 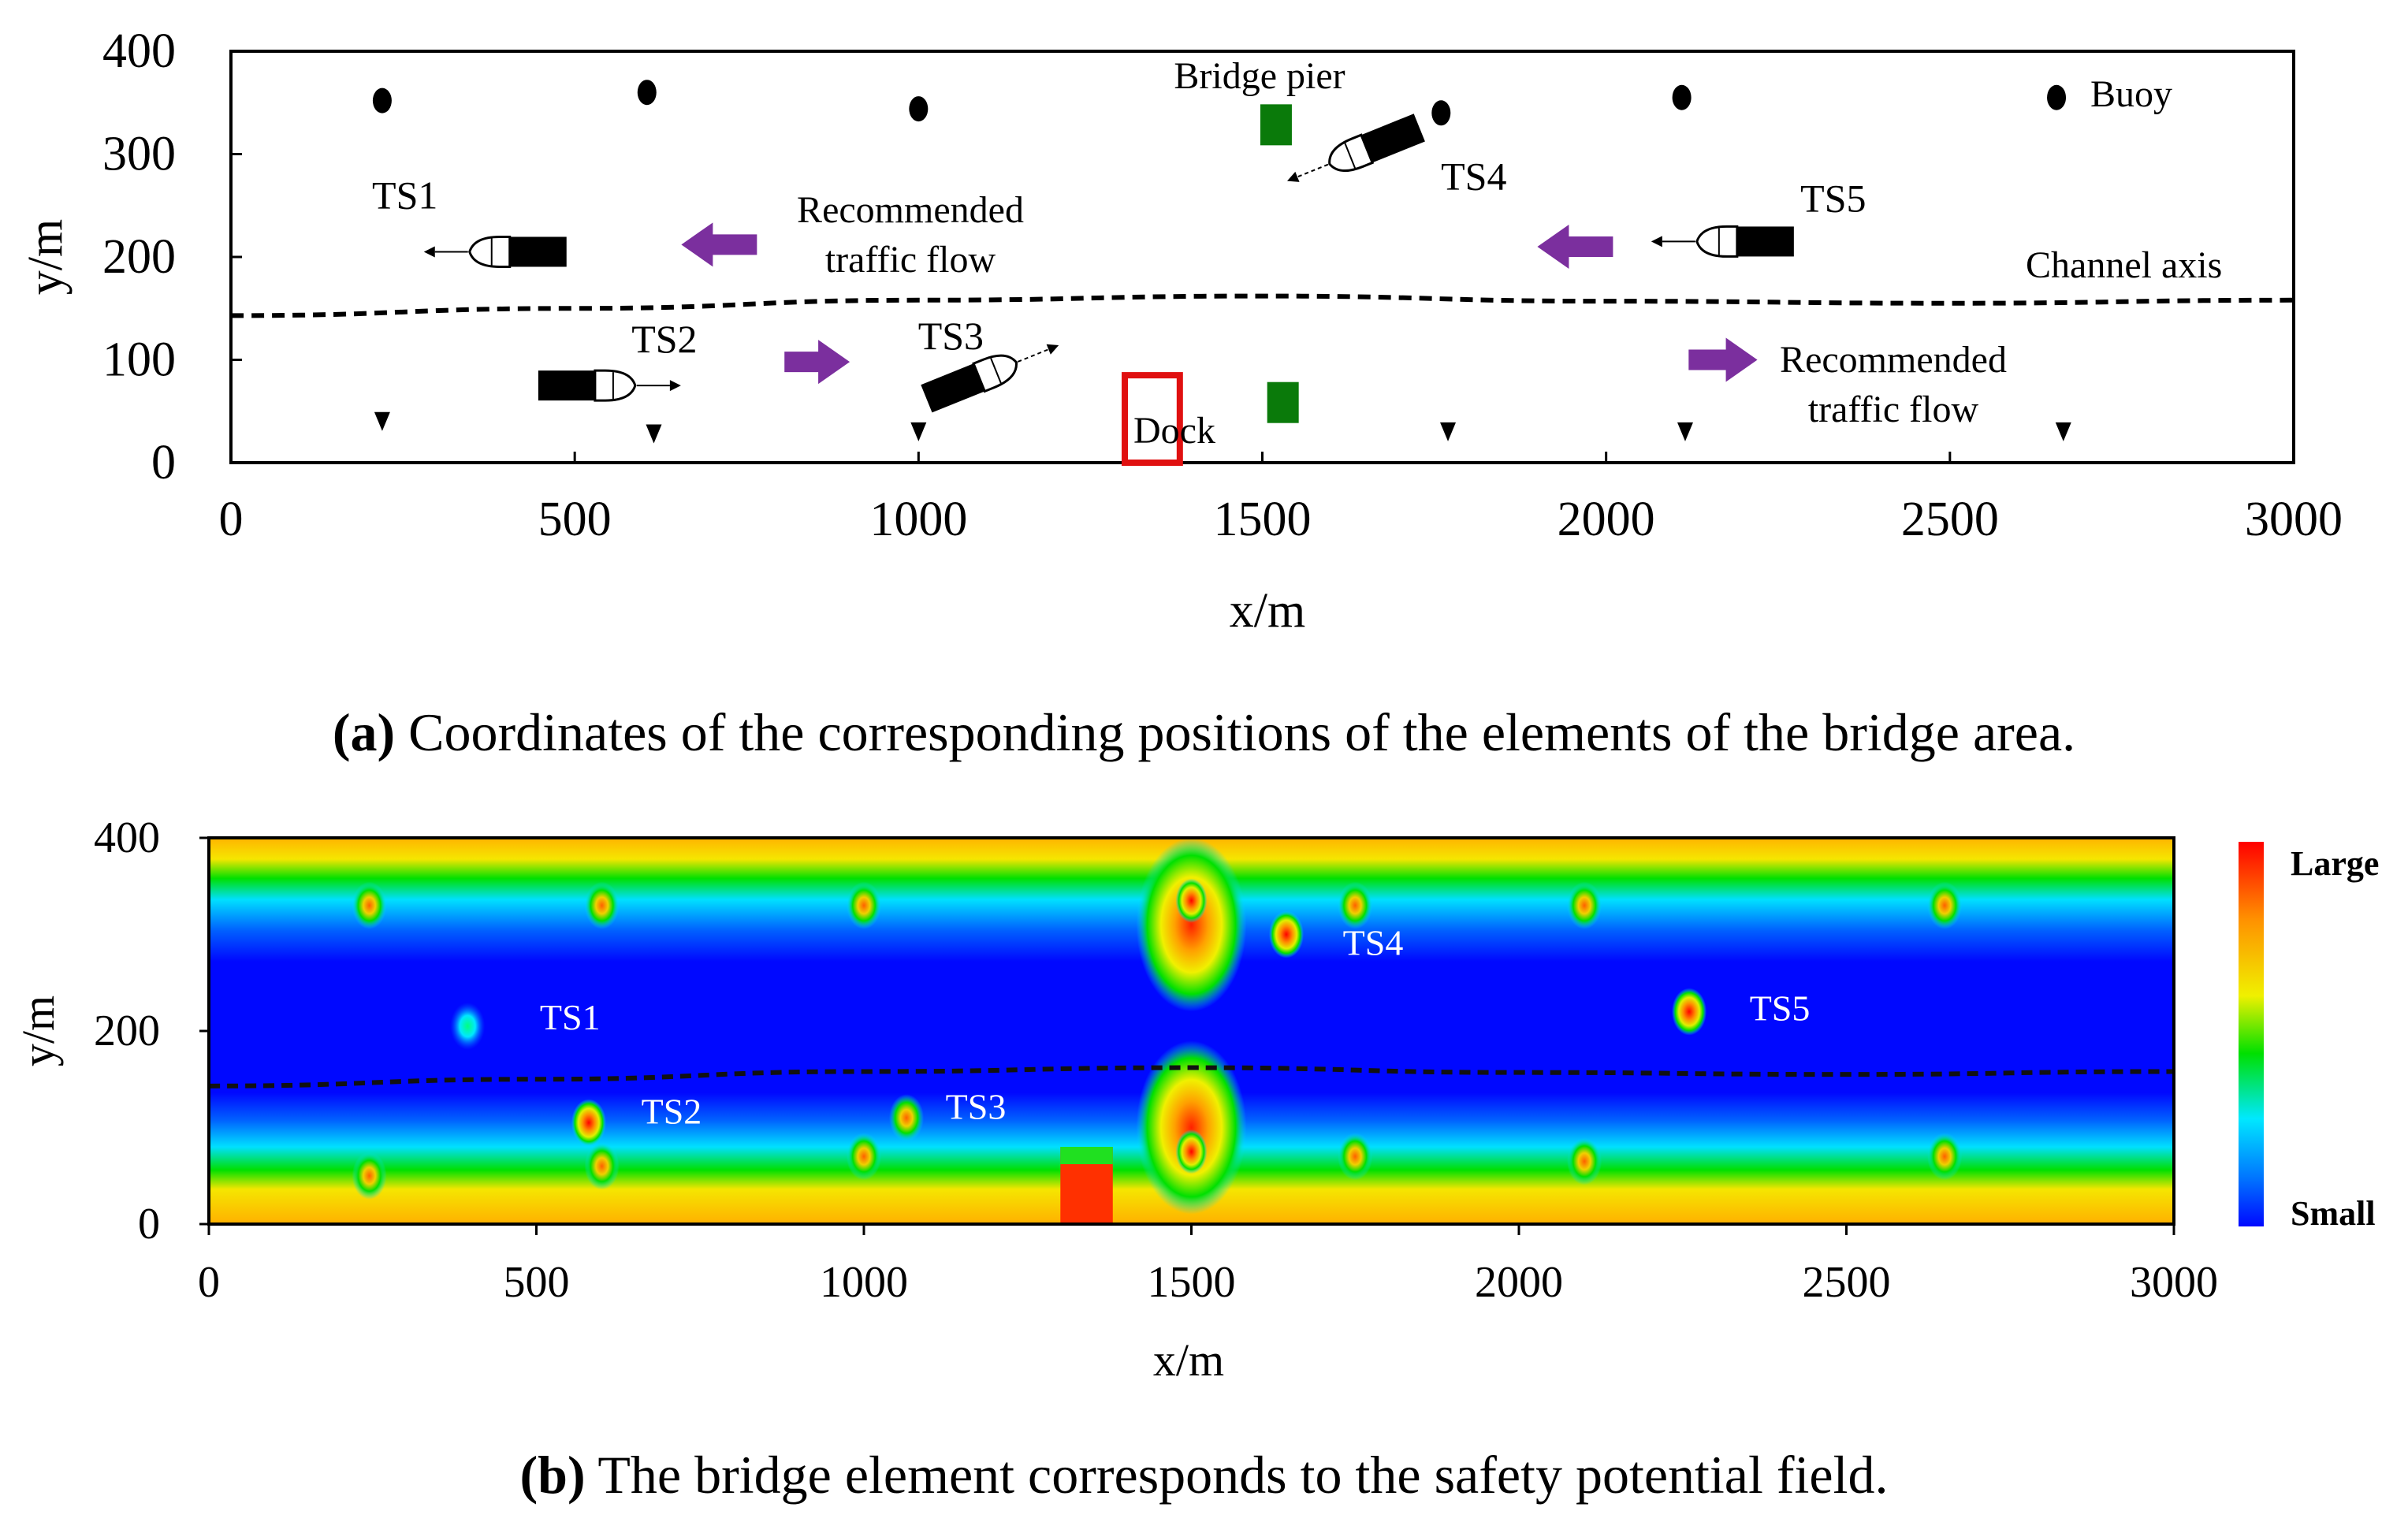 What do you see at coordinates (1689, 1012) in the screenshot?
I see `ship-hotspot-ts5` at bounding box center [1689, 1012].